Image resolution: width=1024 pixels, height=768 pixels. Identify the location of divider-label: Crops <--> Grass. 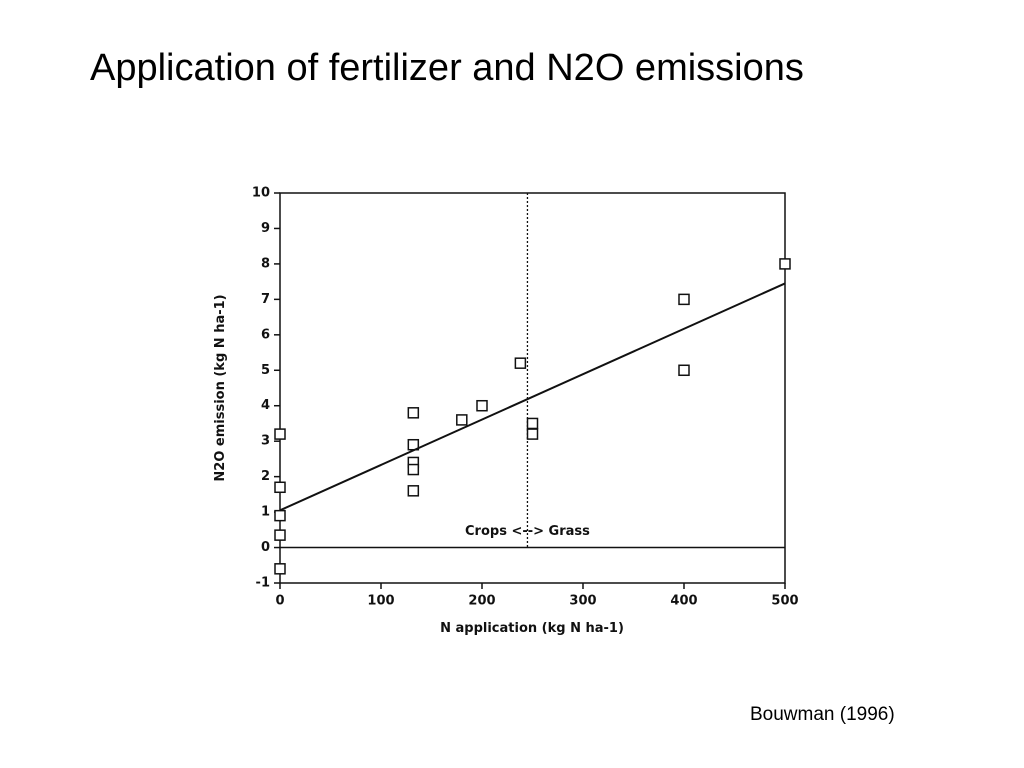
(527, 531).